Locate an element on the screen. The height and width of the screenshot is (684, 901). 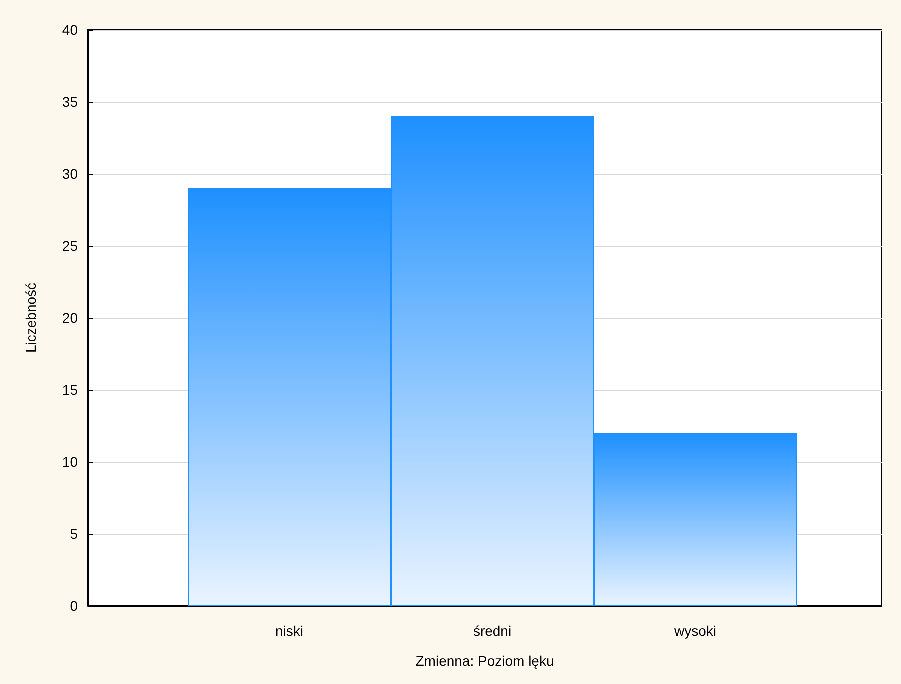
y-tick-label: 35 is located at coordinates (70, 102).